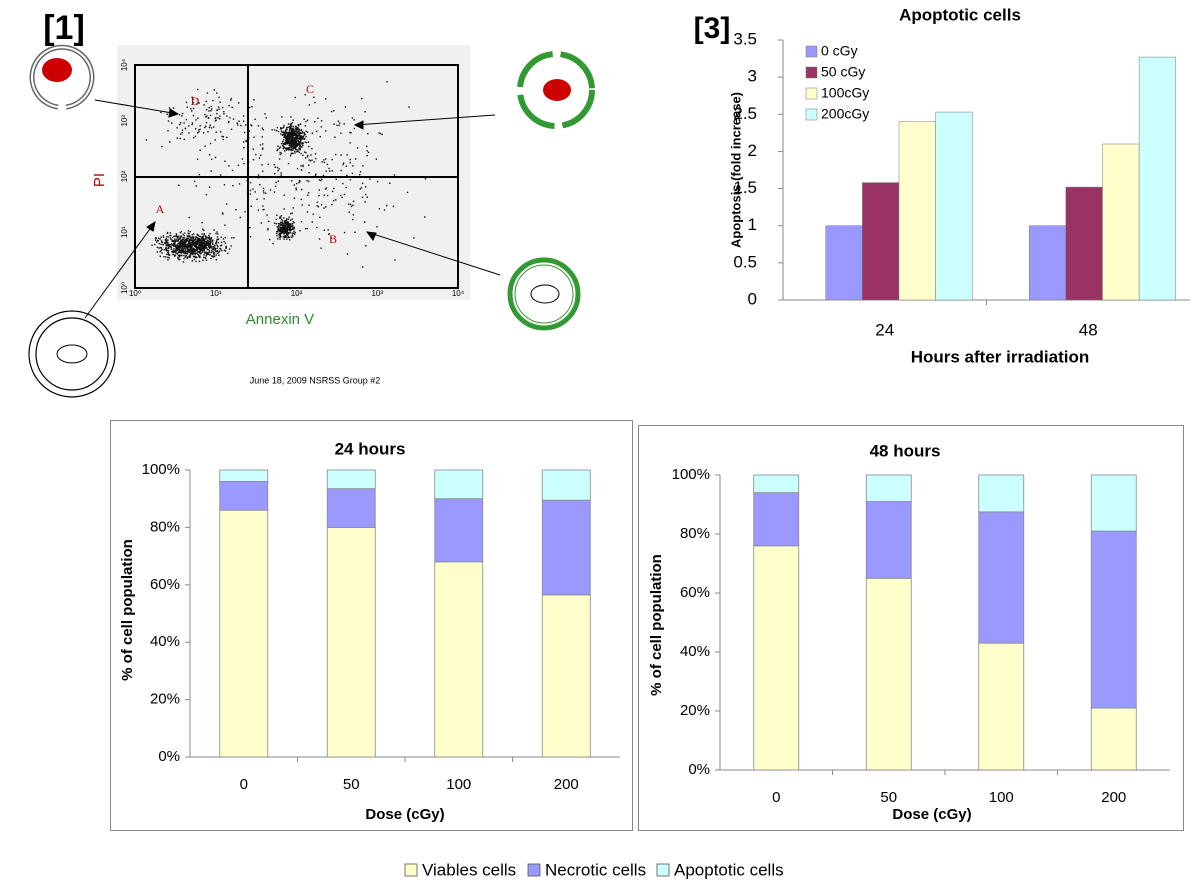  What do you see at coordinates (124, 288) in the screenshot?
I see `y-tick-label: 10⁰` at bounding box center [124, 288].